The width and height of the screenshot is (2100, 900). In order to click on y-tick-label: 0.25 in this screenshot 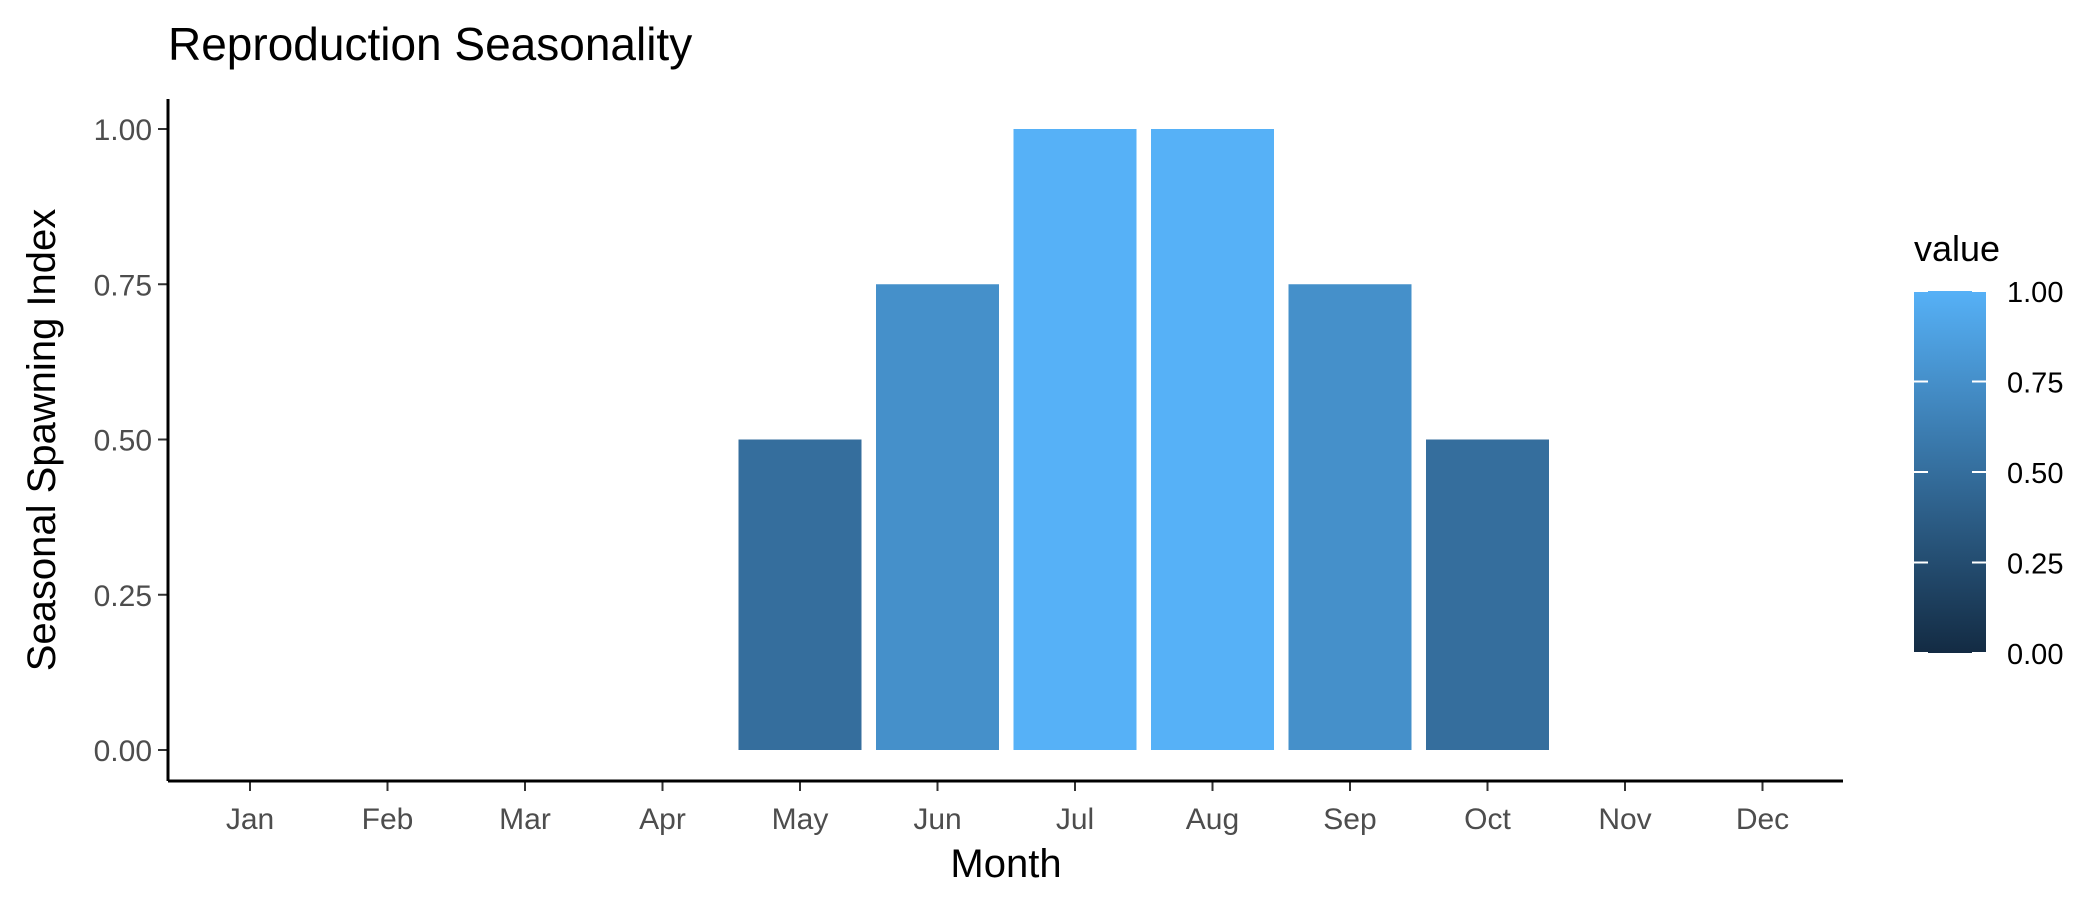, I will do `click(123, 596)`.